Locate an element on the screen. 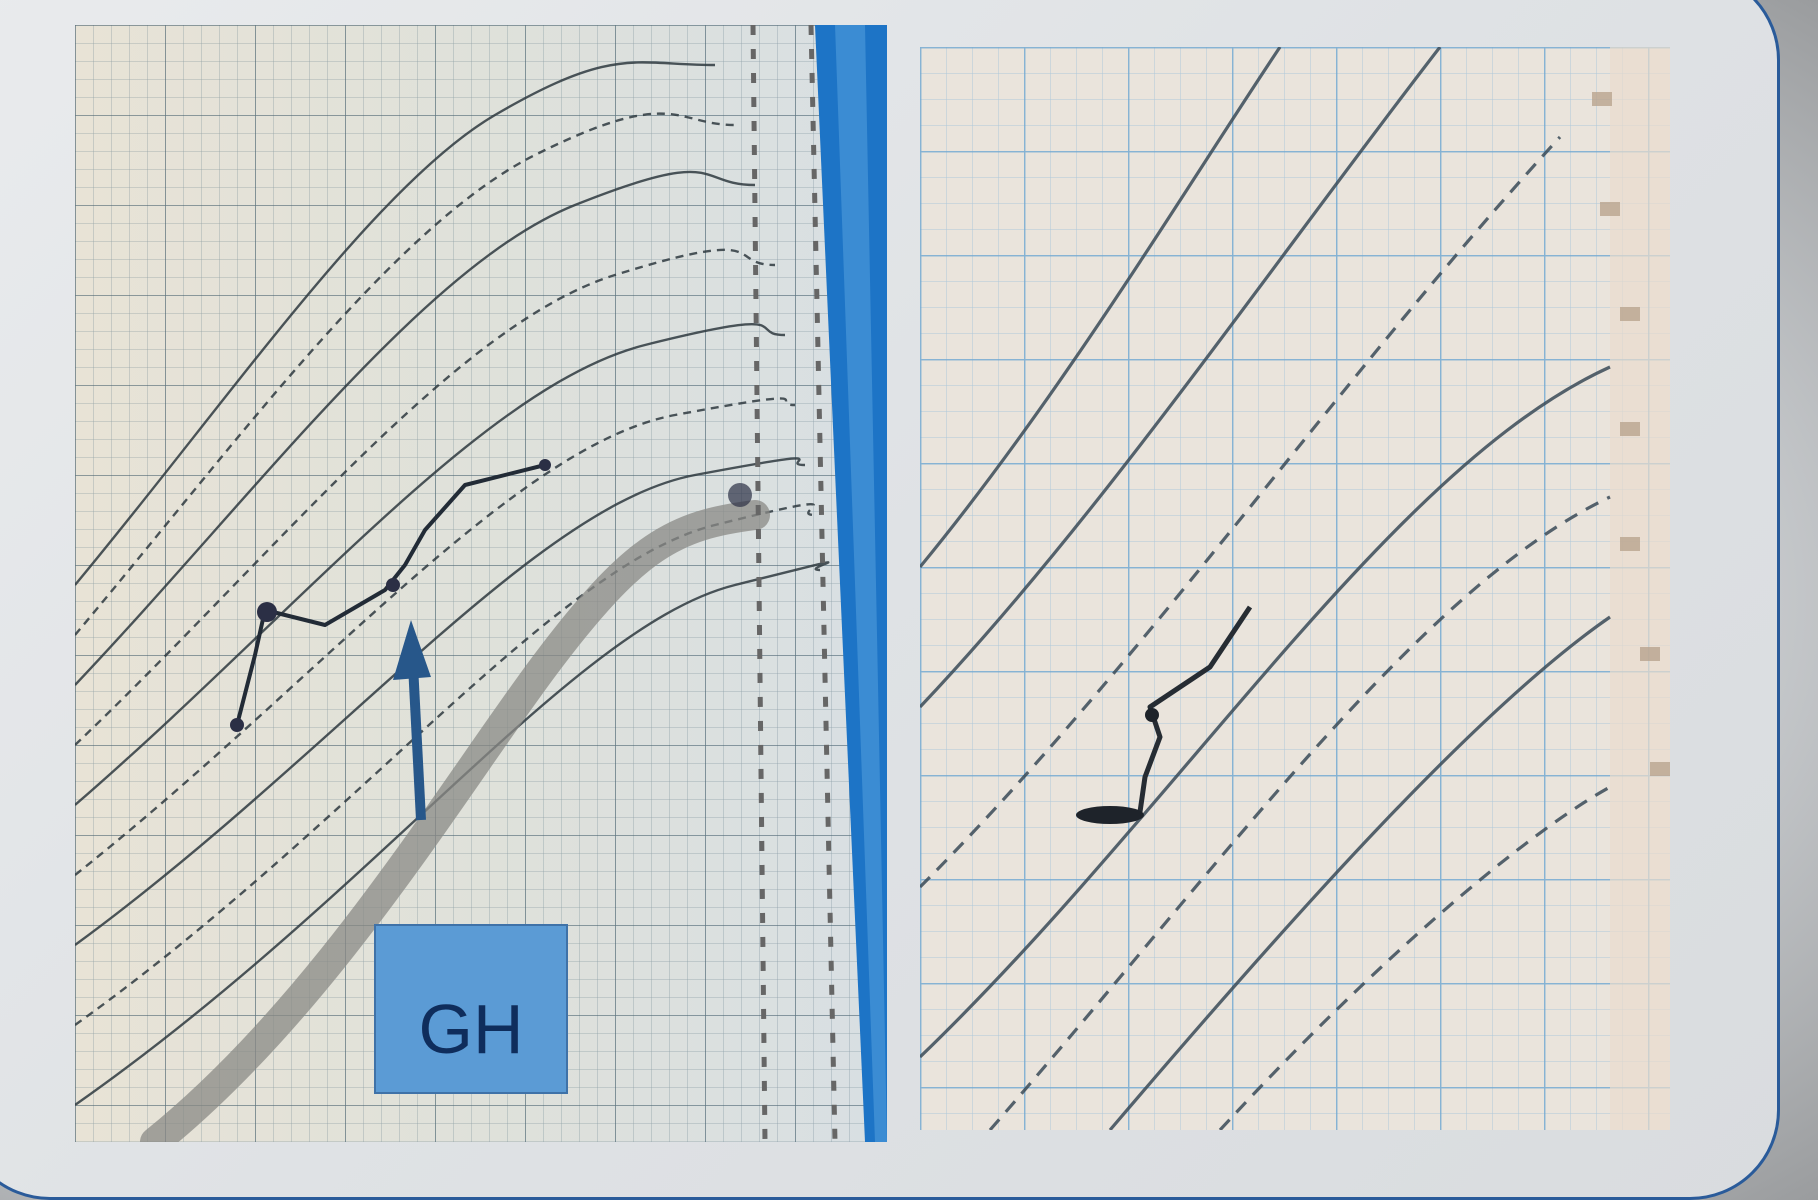 This screenshot has height=1200, width=1818. scale-marks is located at coordinates (1631, 434).